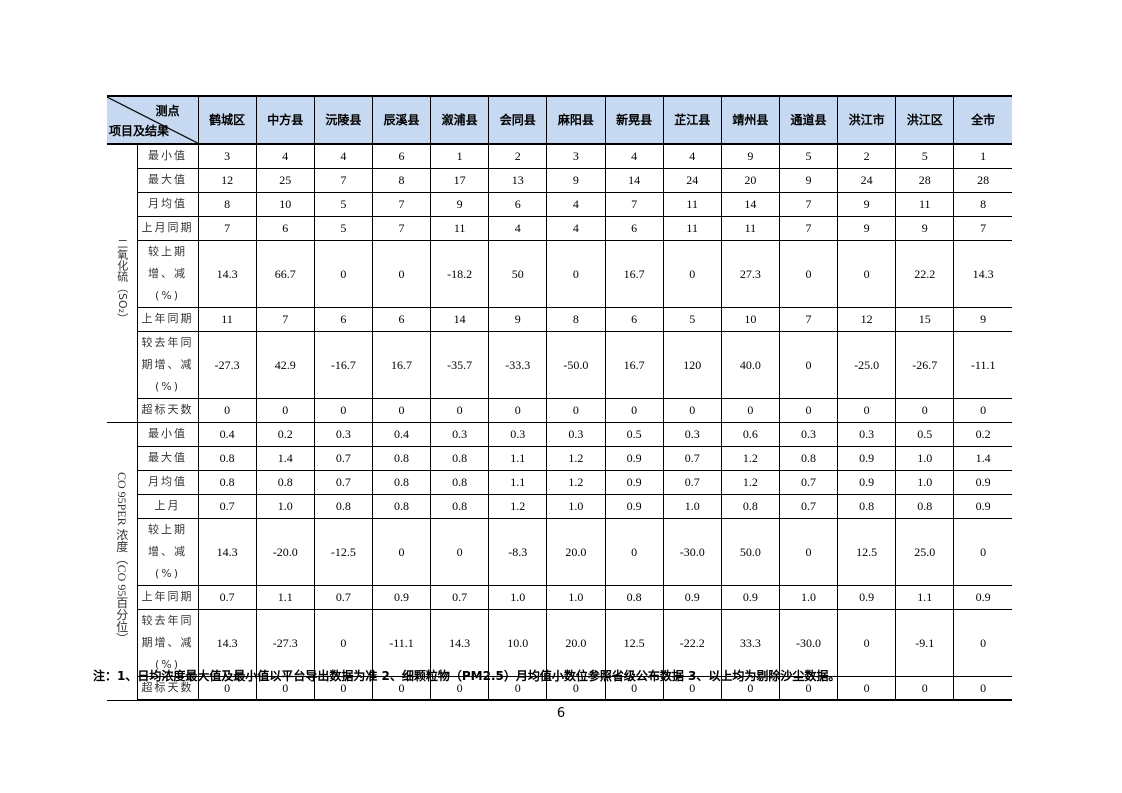 The height and width of the screenshot is (793, 1122). I want to click on page-number: 6, so click(561, 713).